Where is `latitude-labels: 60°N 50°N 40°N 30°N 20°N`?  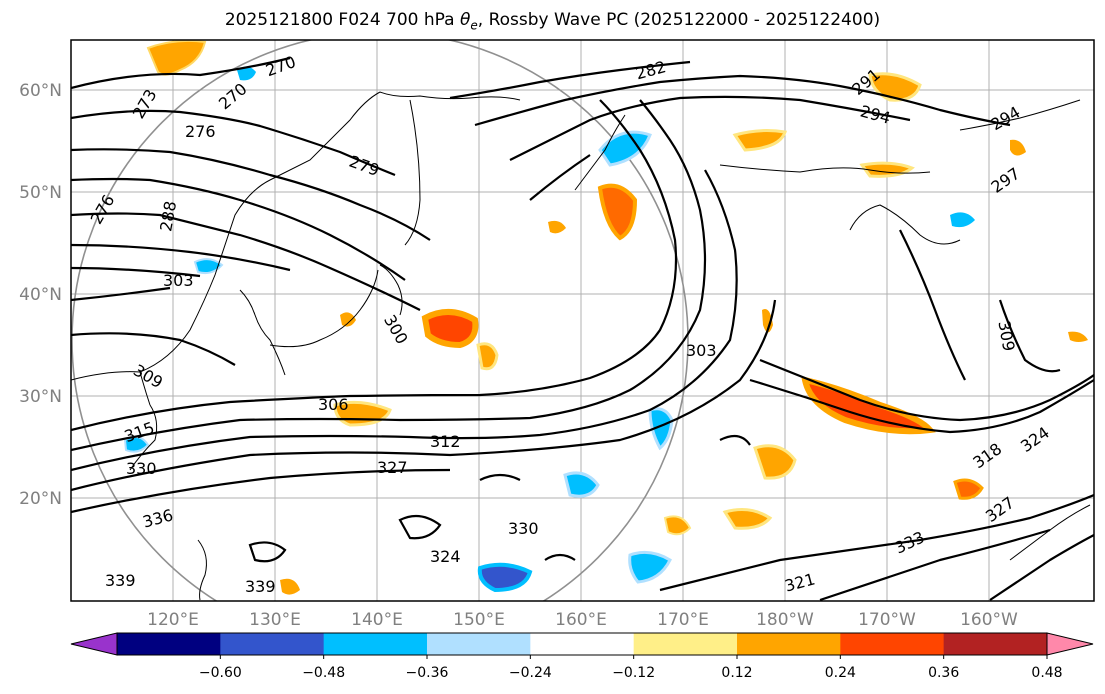 latitude-labels: 60°N 50°N 40°N 30°N 20°N is located at coordinates (40, 295).